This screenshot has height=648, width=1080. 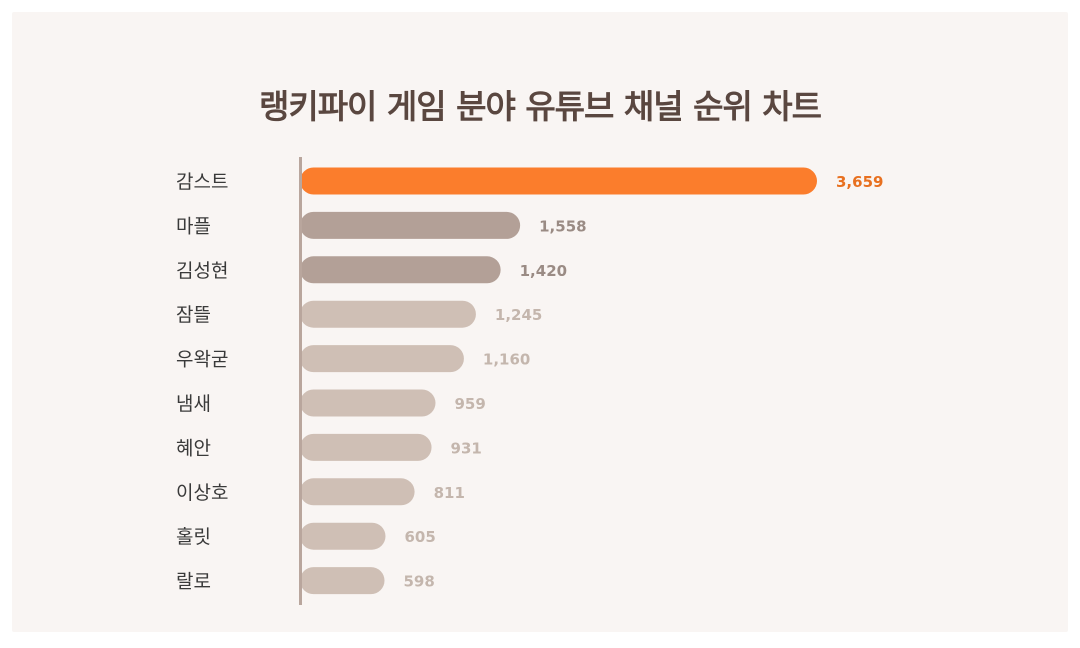 I want to click on value-label: 1,420, so click(x=543, y=271).